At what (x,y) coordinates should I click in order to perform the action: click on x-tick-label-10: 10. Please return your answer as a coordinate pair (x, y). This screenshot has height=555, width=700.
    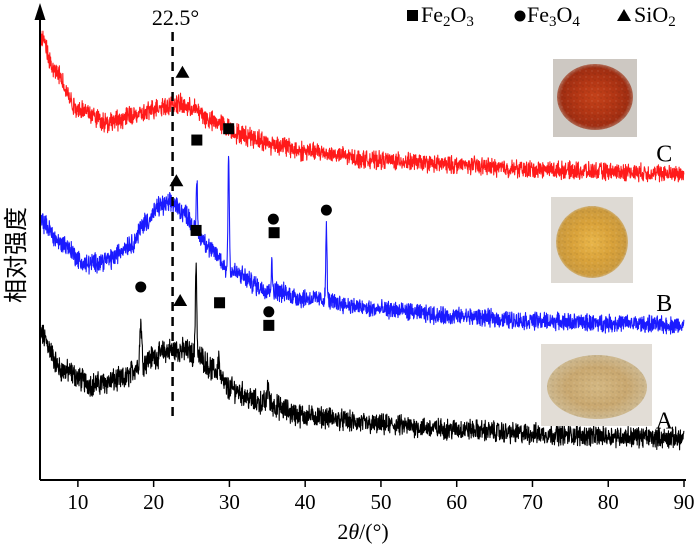
    Looking at the image, I should click on (77, 502).